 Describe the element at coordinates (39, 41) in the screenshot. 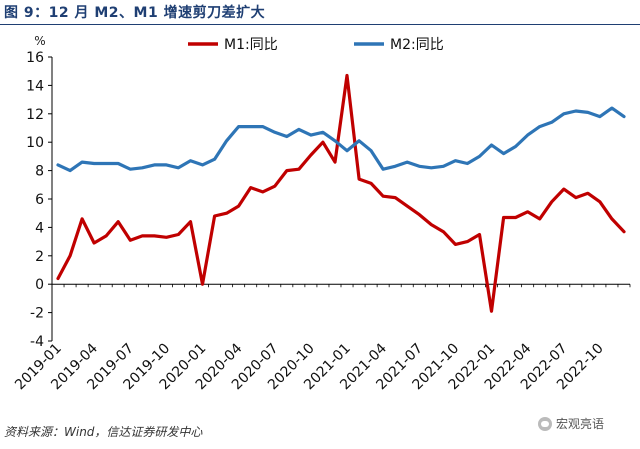

I see `y-axis-unit-label: %` at that location.